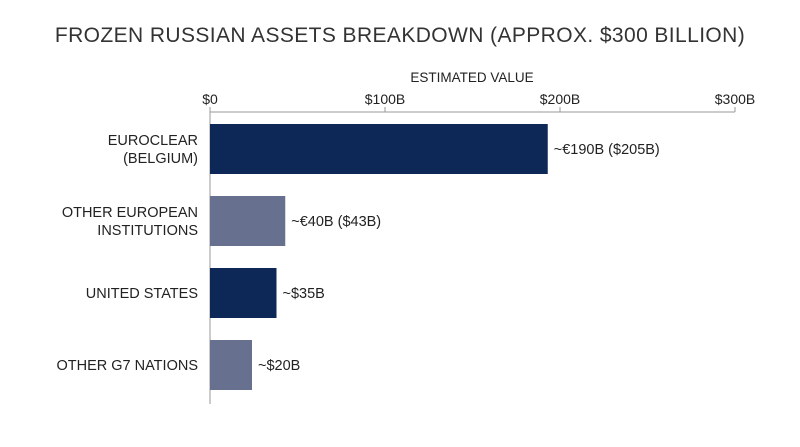 This screenshot has height=447, width=800. What do you see at coordinates (153, 141) in the screenshot?
I see `category-label: EUROCLEAR` at bounding box center [153, 141].